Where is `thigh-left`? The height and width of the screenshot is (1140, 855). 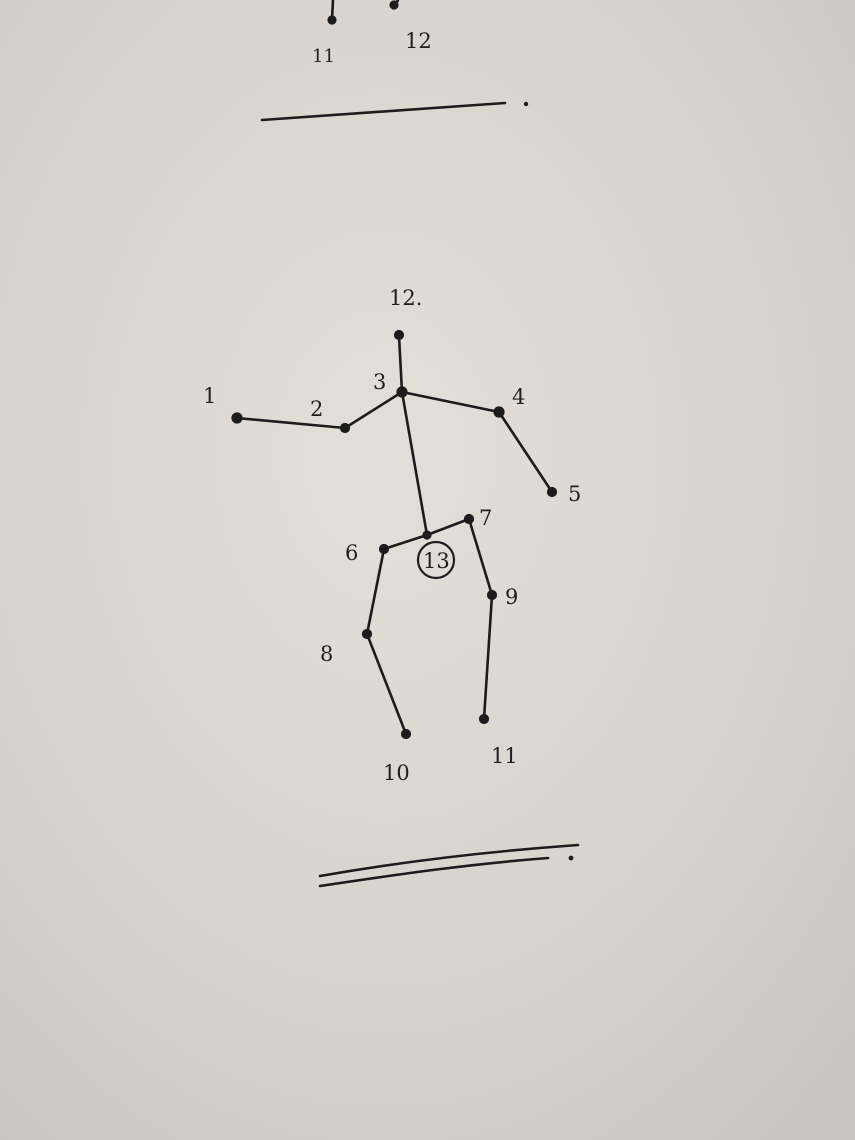 thigh-left is located at coordinates (375, 591).